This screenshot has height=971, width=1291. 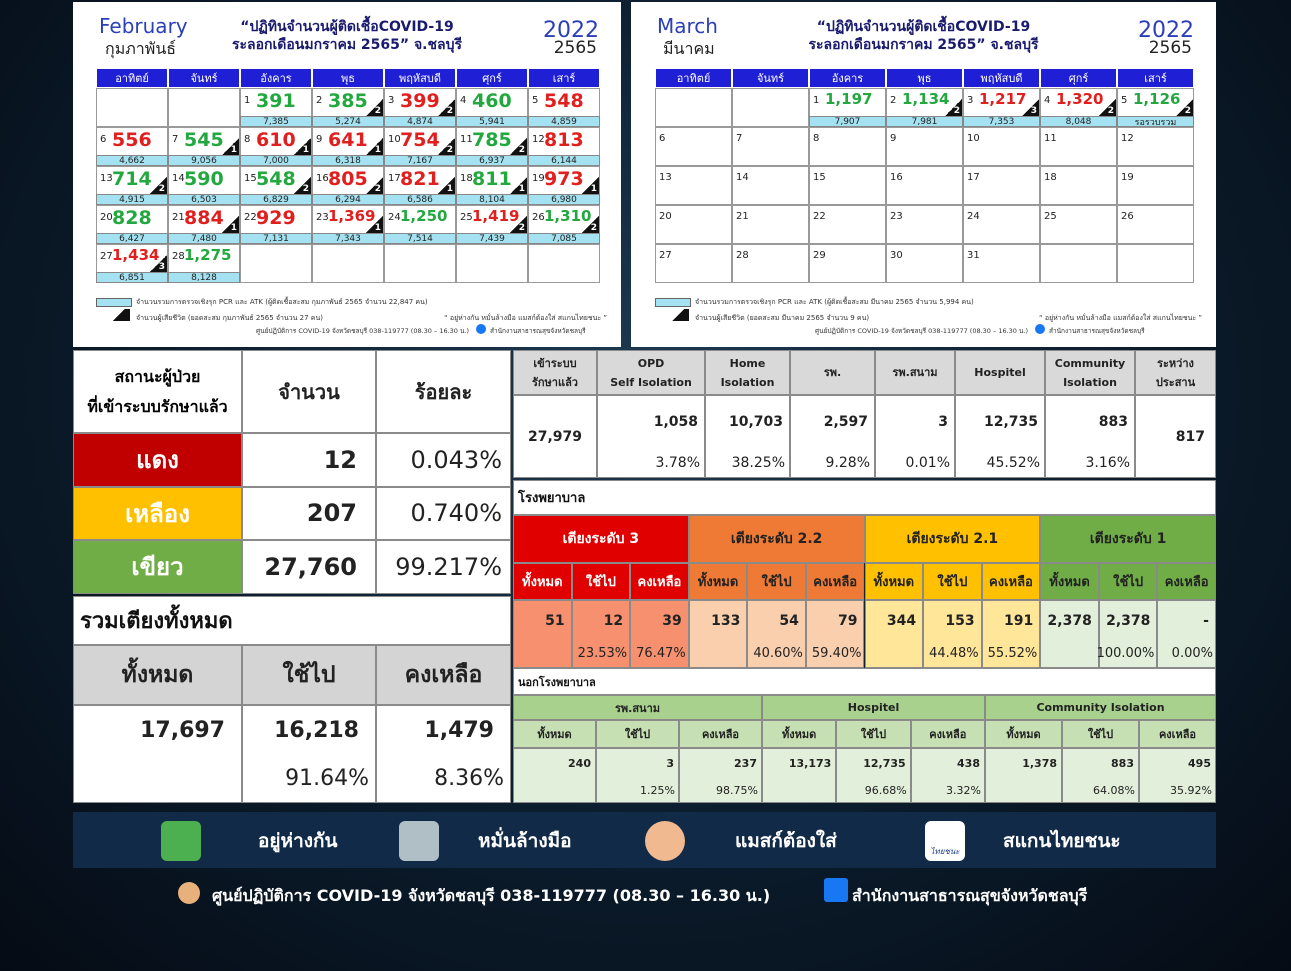 What do you see at coordinates (832, 421) in the screenshot?
I see `summary-value: 2,597` at bounding box center [832, 421].